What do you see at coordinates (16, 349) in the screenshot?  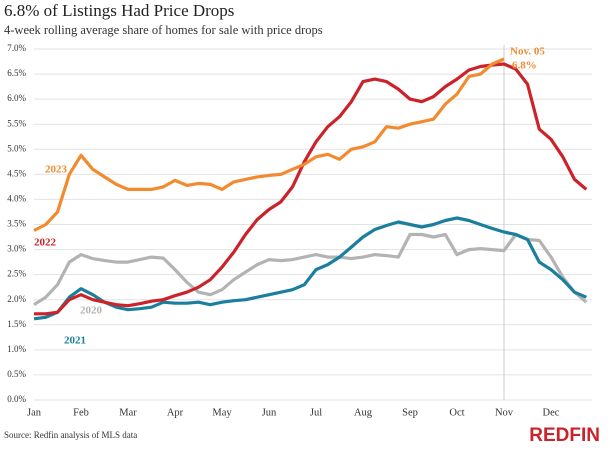 I see `y-tick-label: 1.0%` at bounding box center [16, 349].